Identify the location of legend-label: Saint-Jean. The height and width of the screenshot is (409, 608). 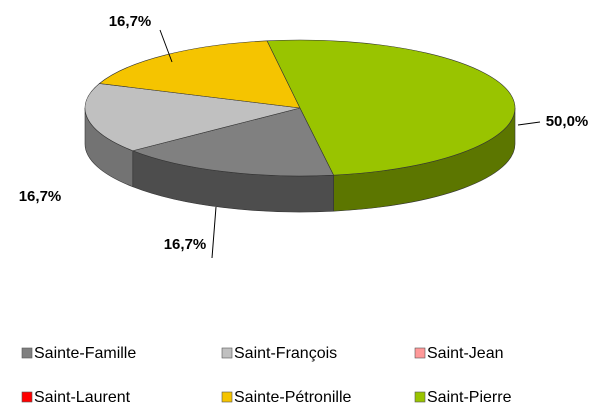
(465, 353).